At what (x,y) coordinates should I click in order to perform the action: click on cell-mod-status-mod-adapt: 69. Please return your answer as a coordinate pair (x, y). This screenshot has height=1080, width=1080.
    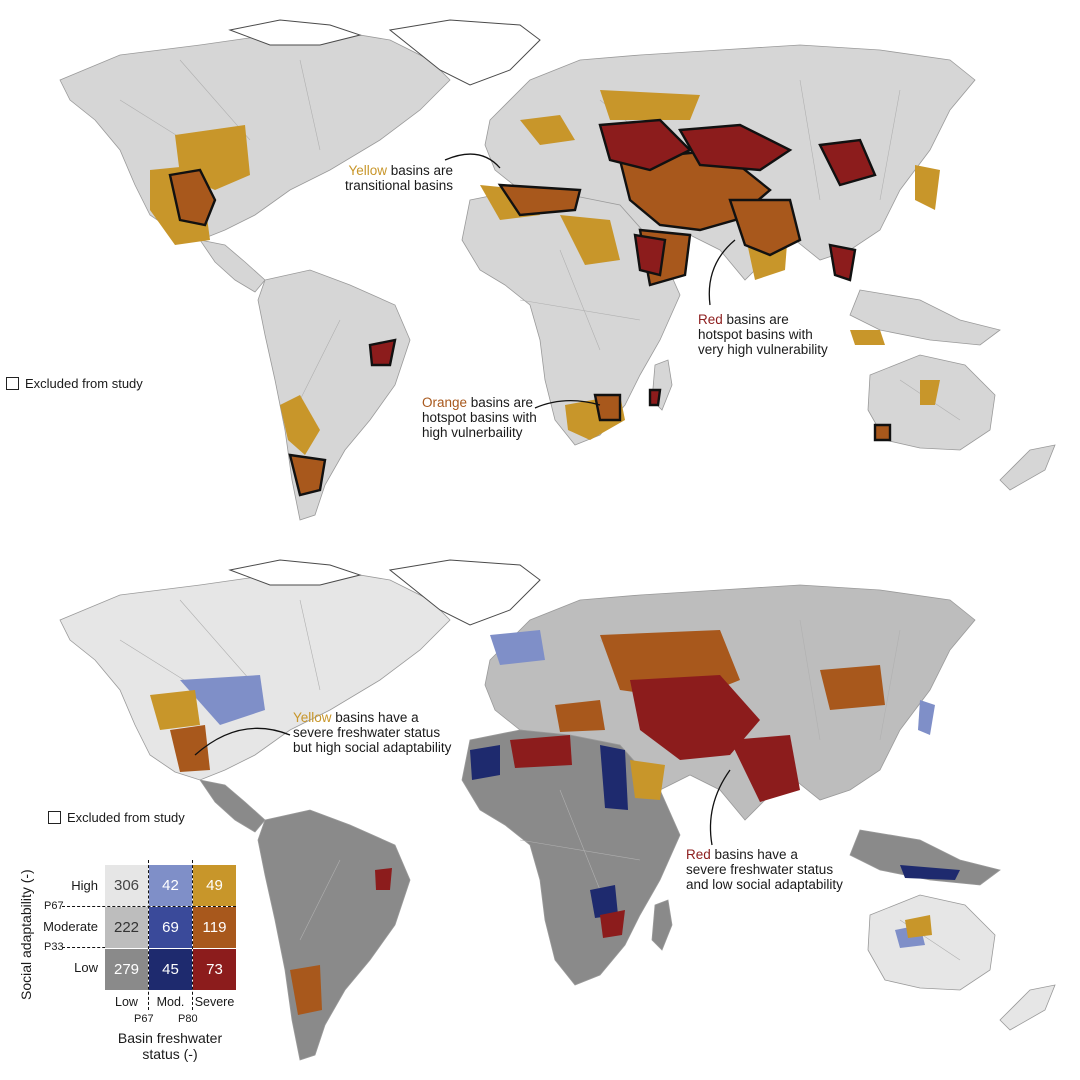
    Looking at the image, I should click on (170, 927).